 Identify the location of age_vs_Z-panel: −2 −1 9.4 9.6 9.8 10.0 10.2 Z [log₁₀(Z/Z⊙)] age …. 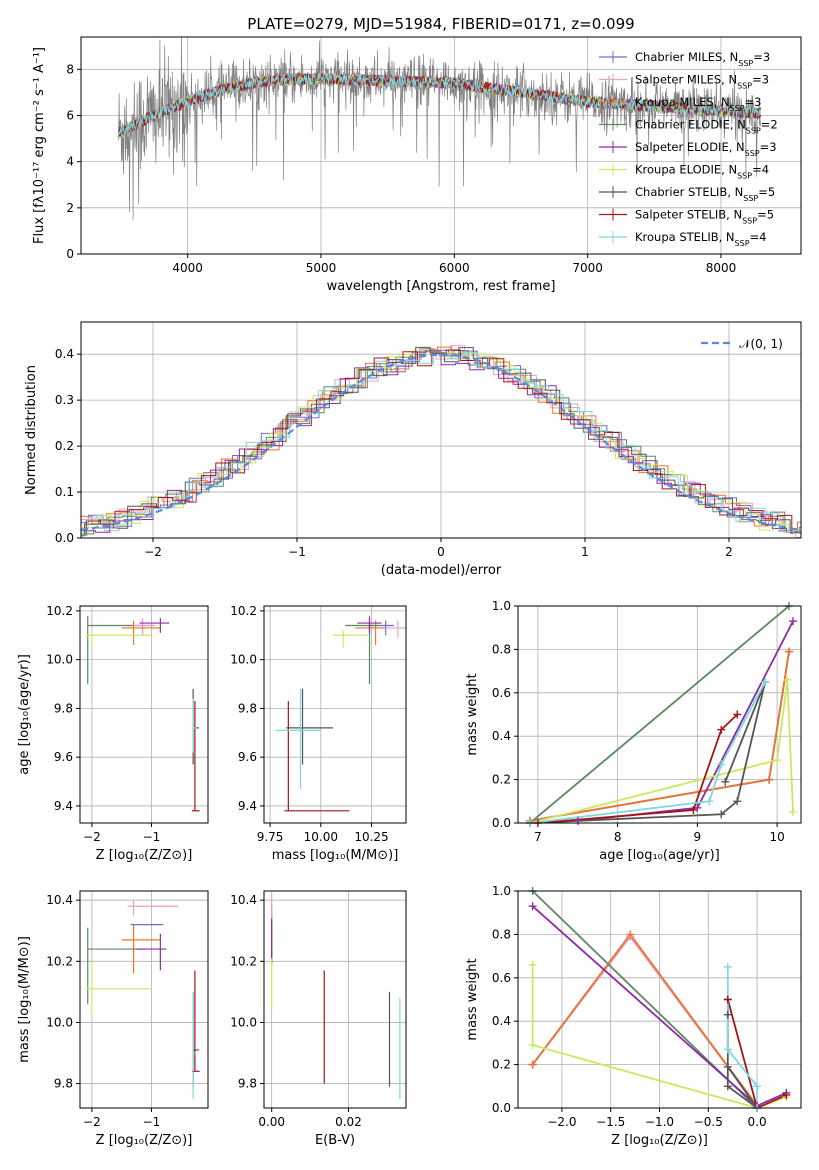
(113, 733).